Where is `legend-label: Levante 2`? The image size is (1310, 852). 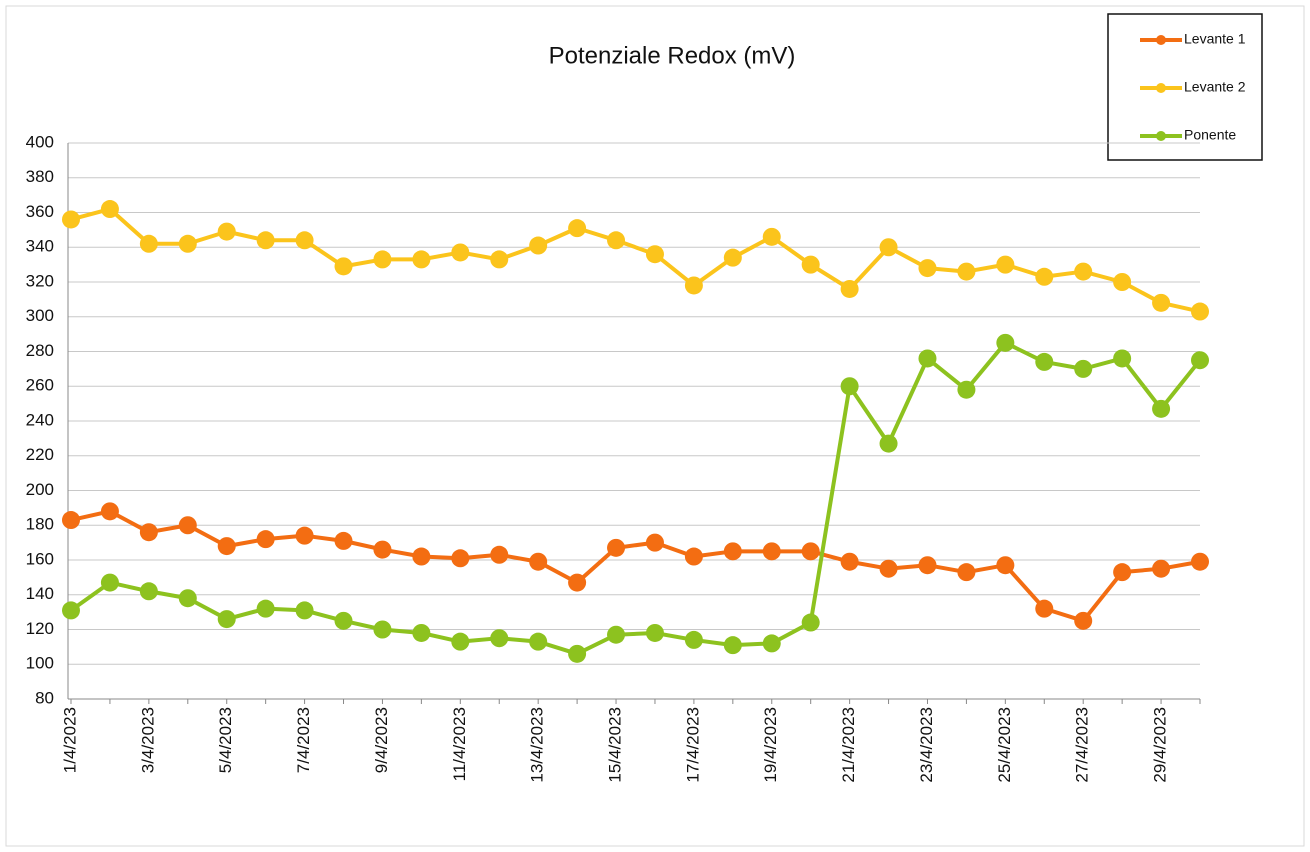
legend-label: Levante 2 is located at coordinates (1215, 87).